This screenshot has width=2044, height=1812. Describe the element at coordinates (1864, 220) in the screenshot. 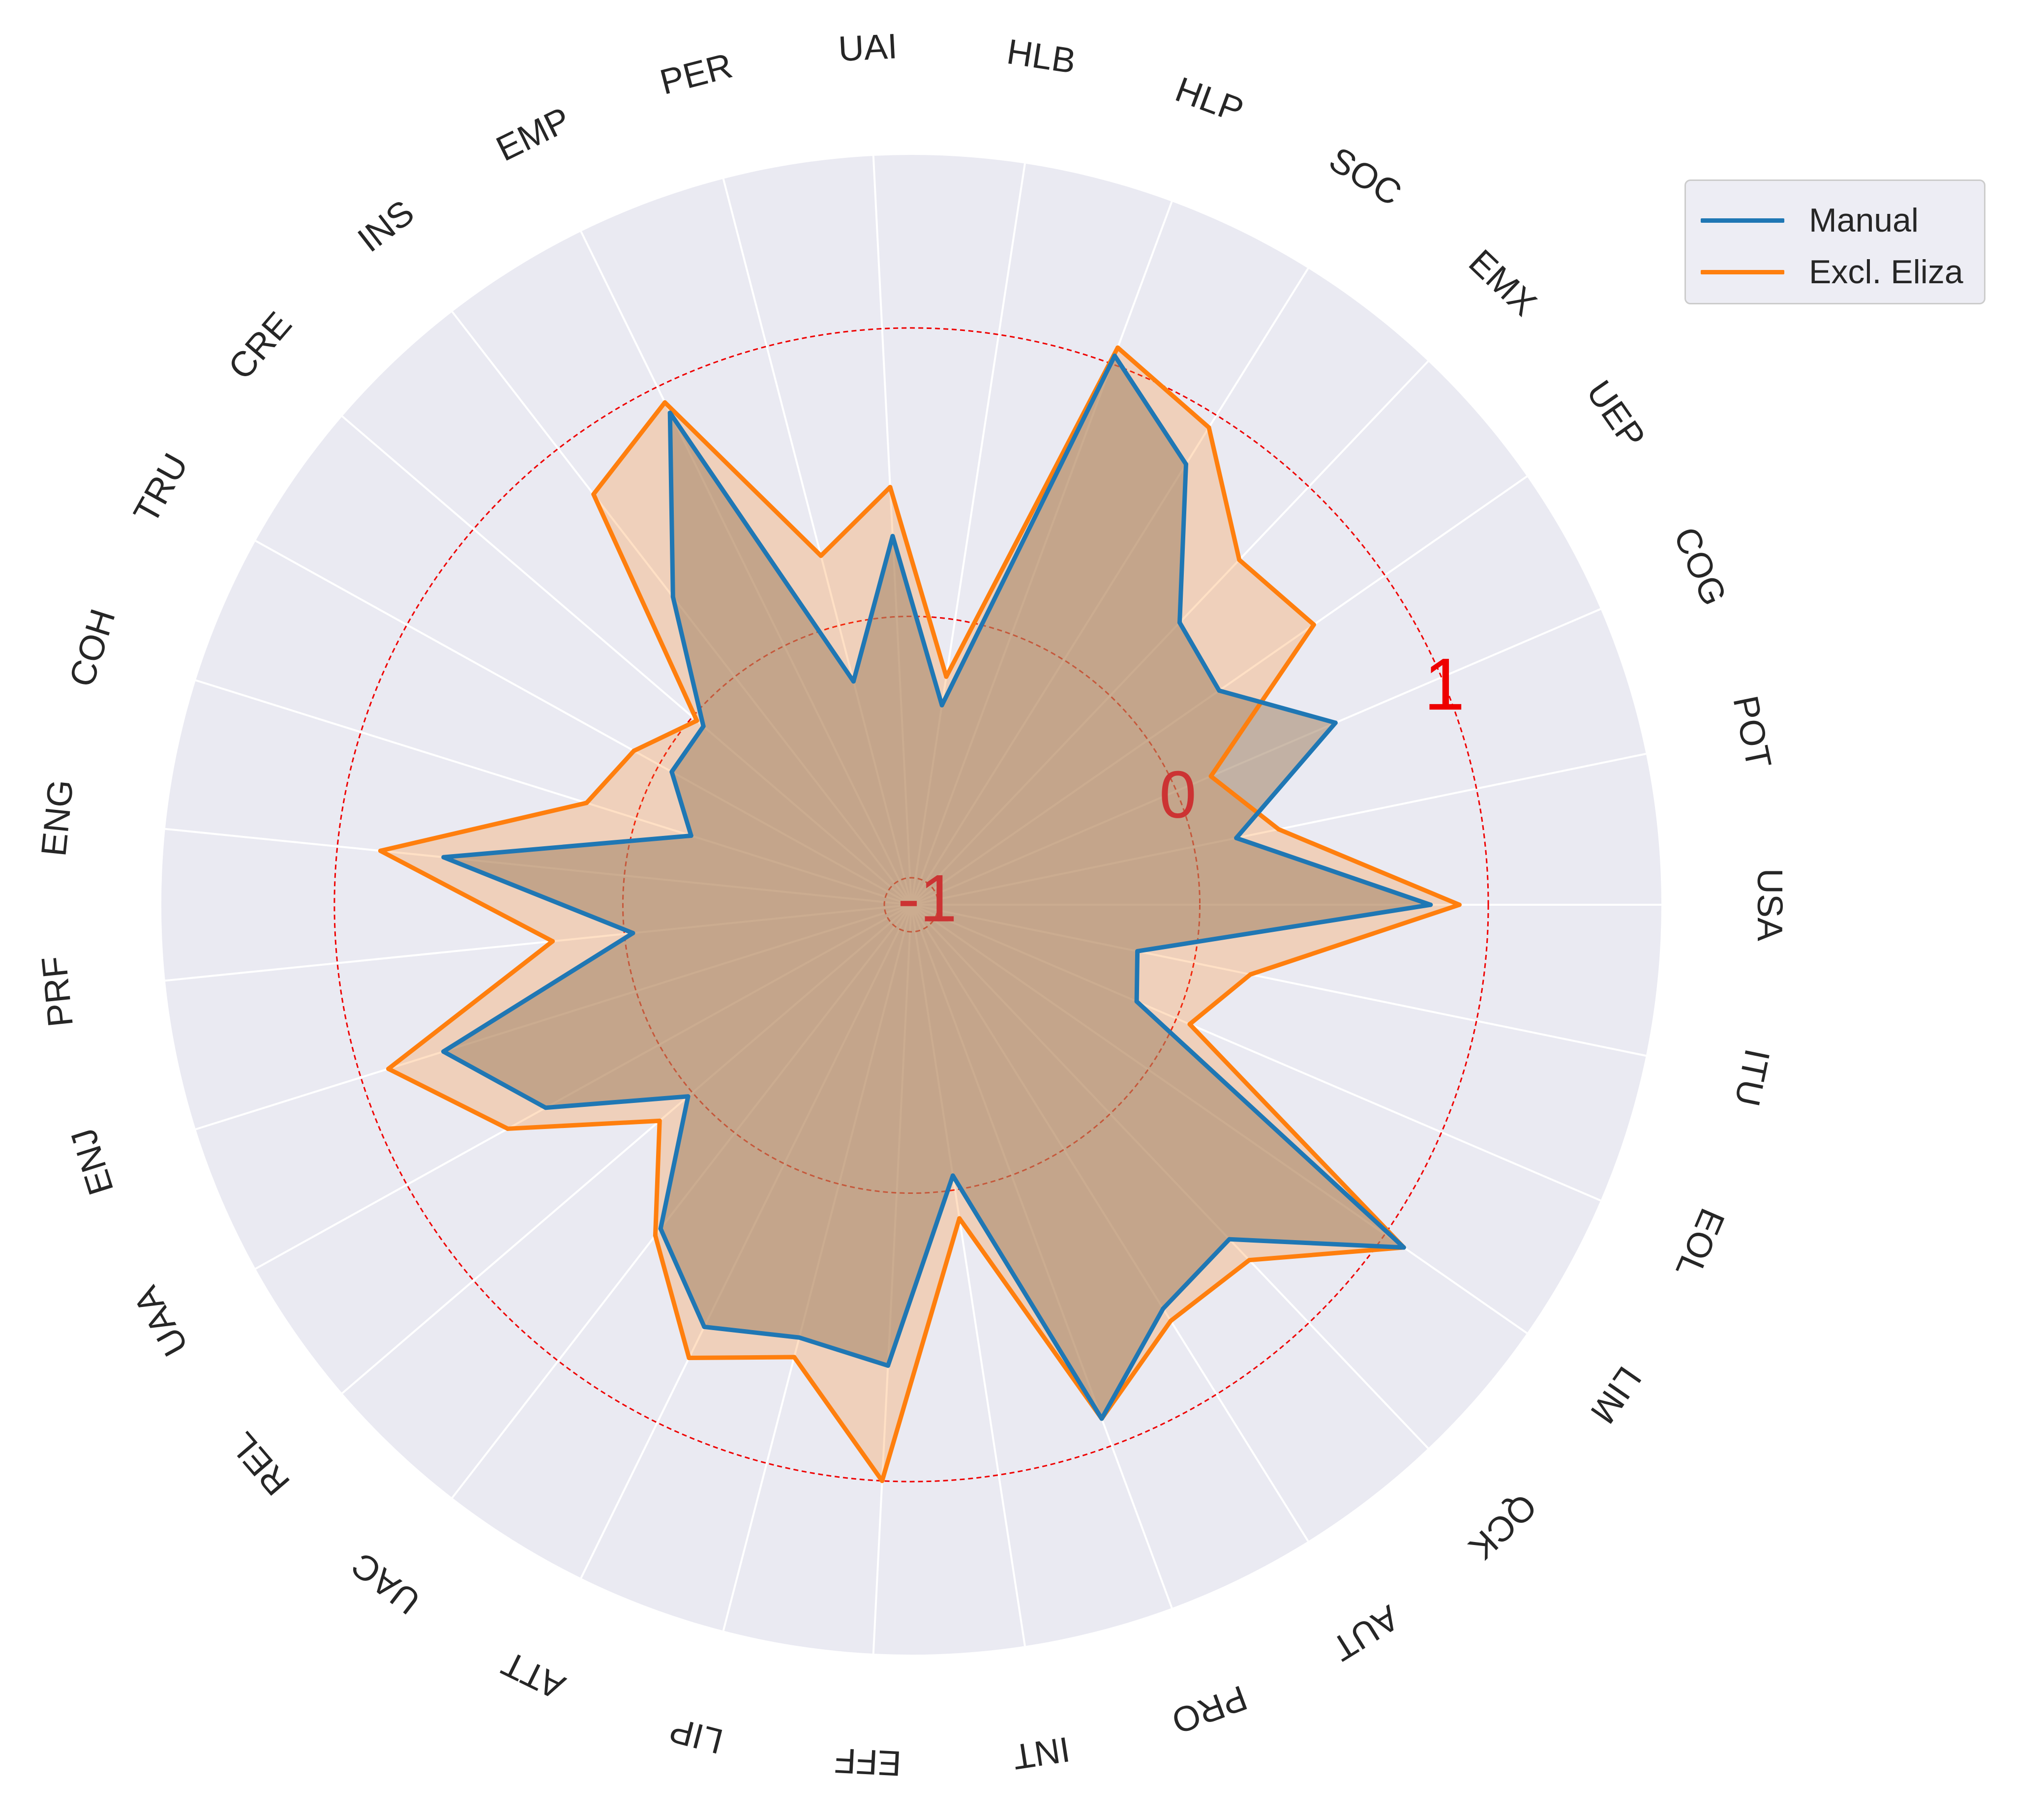

I see `legend-label-series-1: Manual` at that location.